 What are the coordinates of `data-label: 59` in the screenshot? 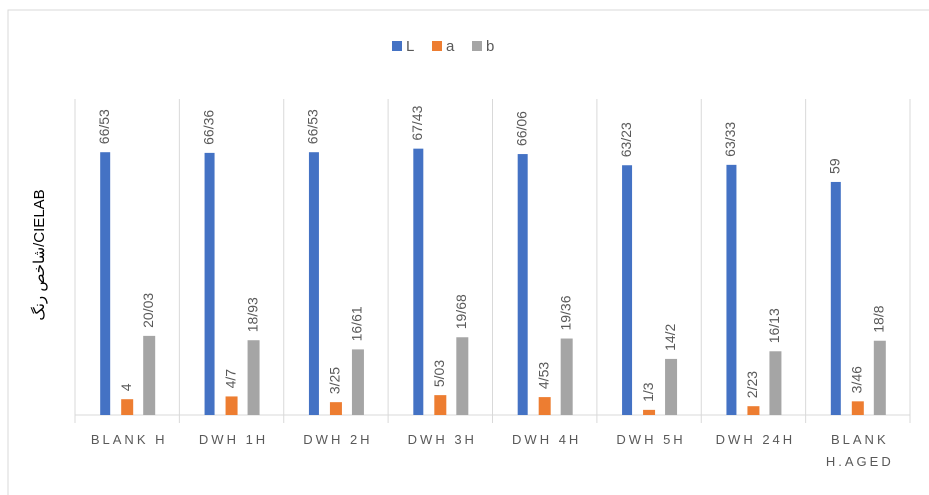 It's located at (835, 166).